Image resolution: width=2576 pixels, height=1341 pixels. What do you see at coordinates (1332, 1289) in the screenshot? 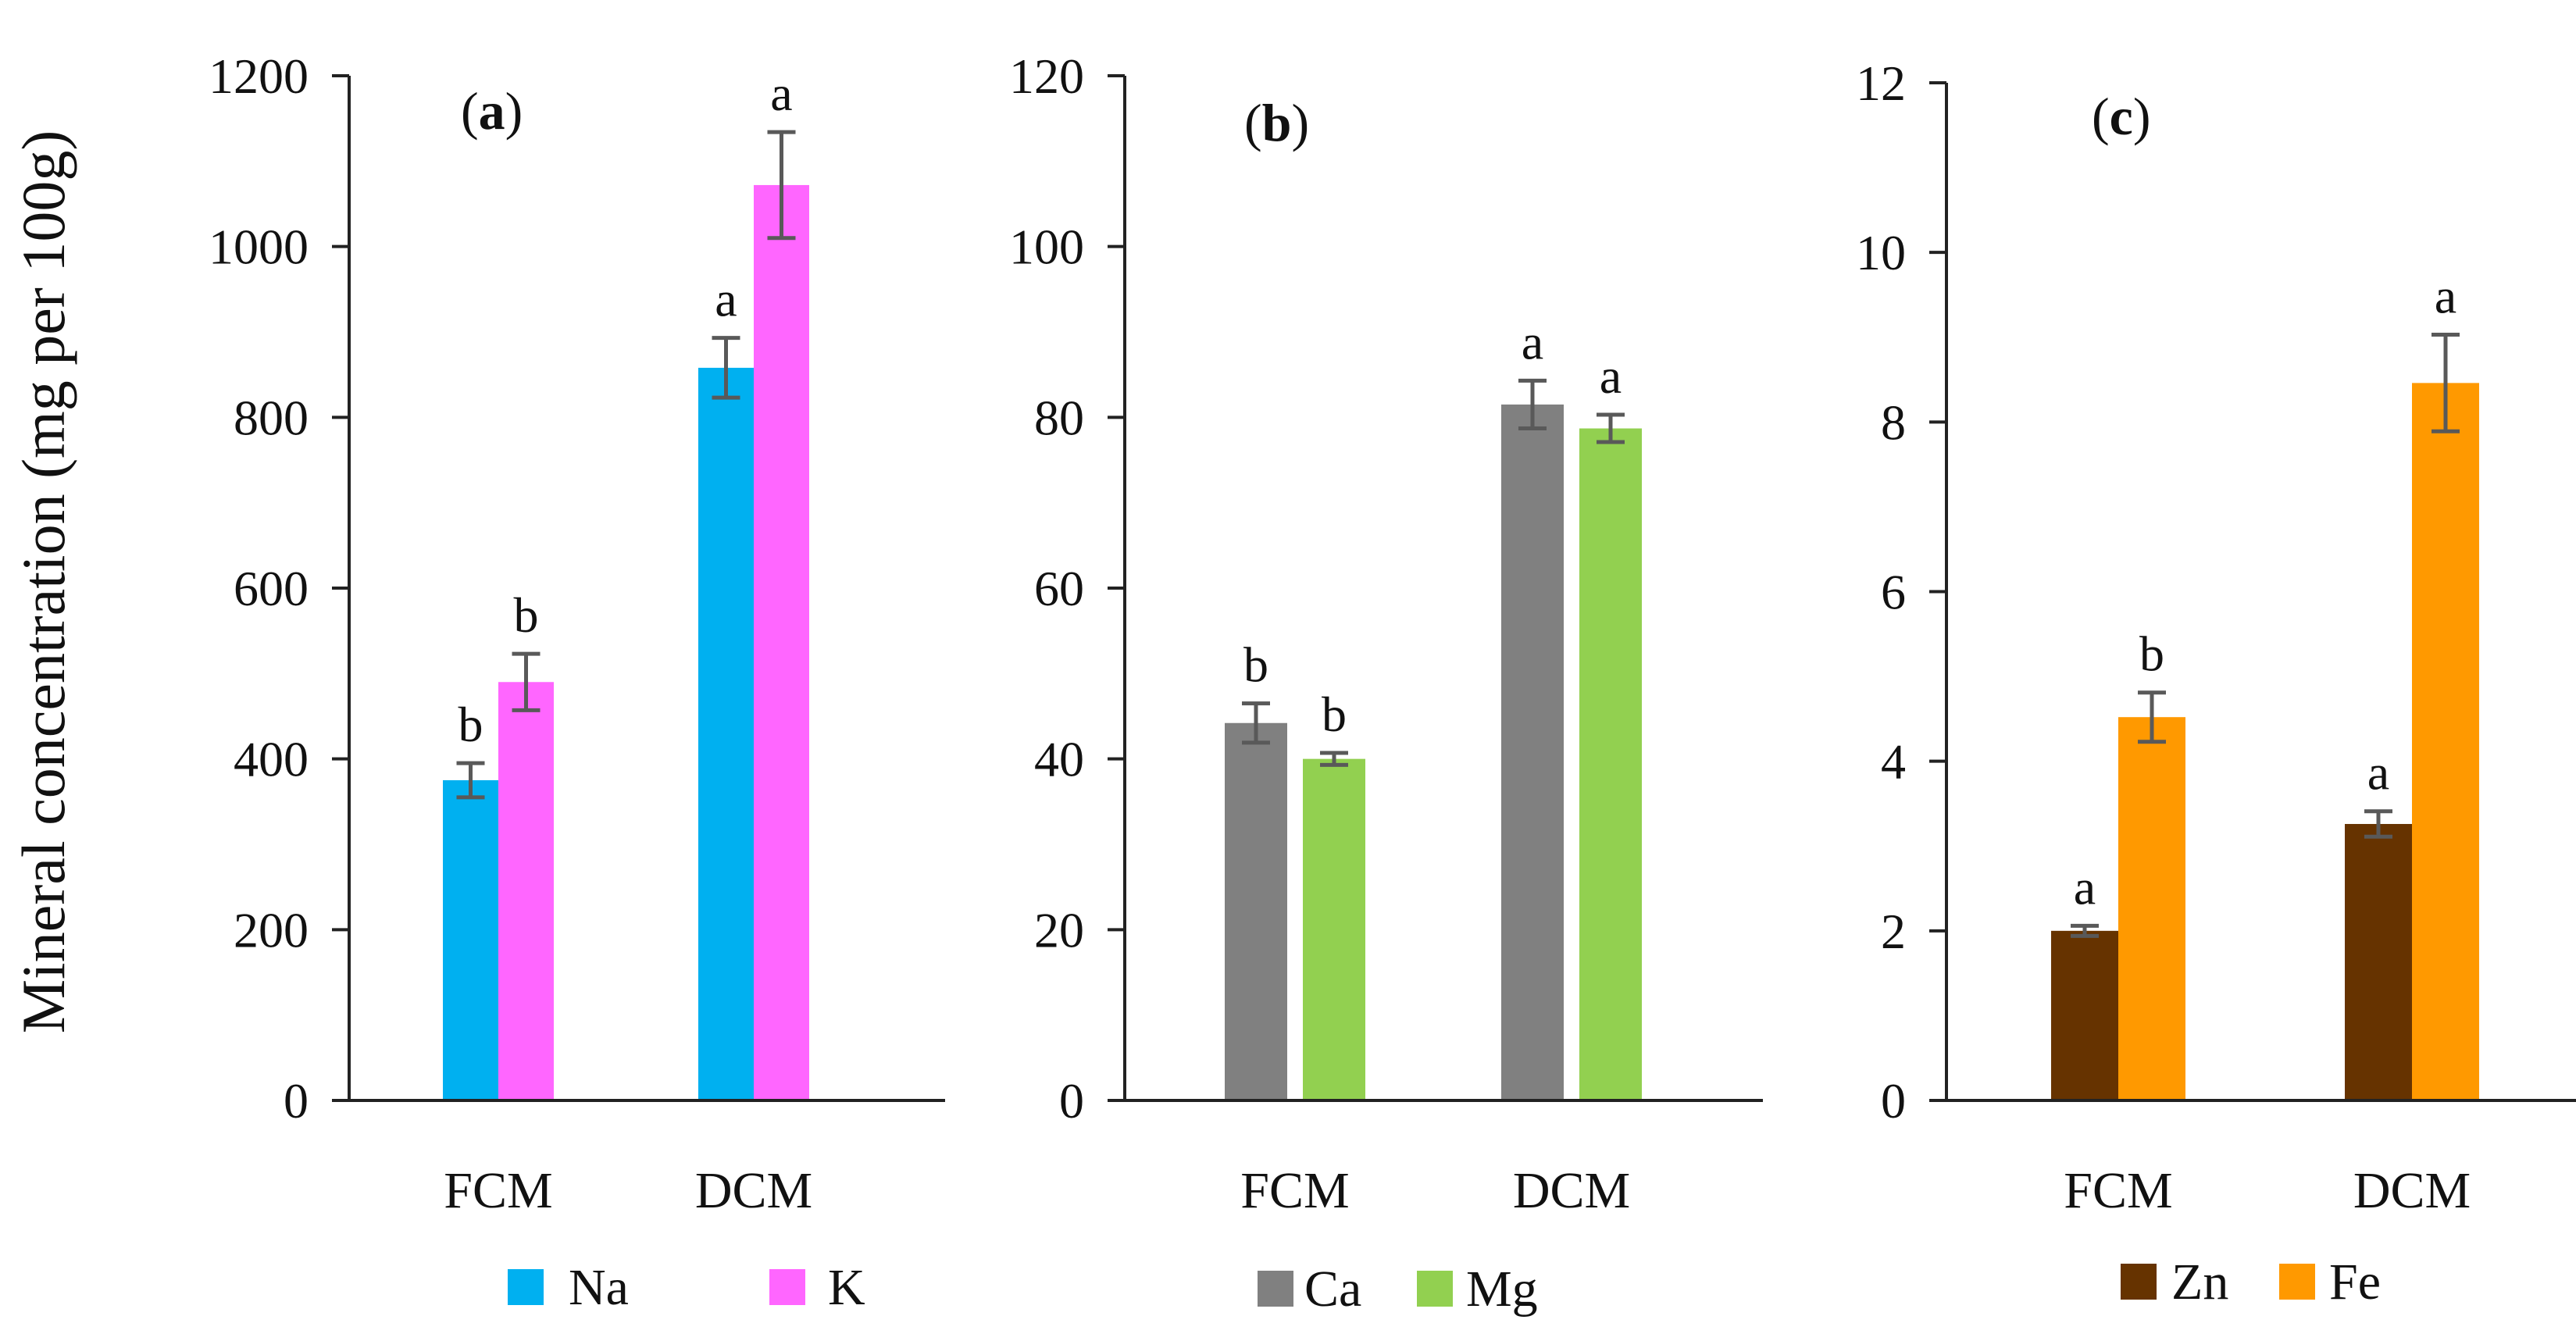
I see `legend-label-ca: Ca` at bounding box center [1332, 1289].